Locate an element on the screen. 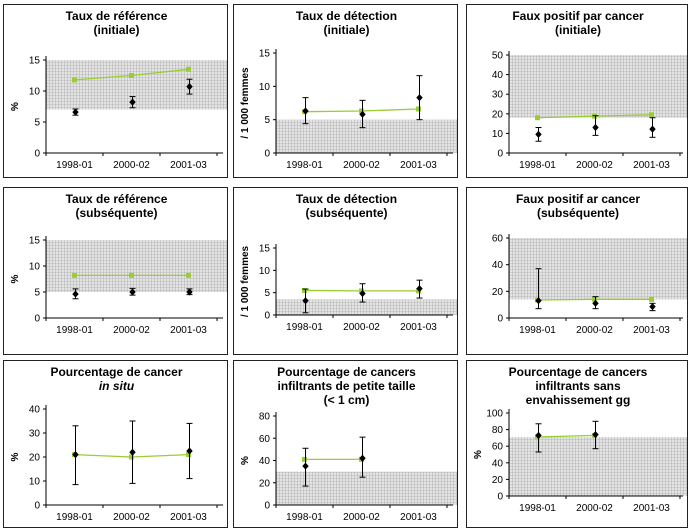 This screenshot has width=690, height=532. chart-title-line: Pourcentage de cancer is located at coordinates (116, 372).